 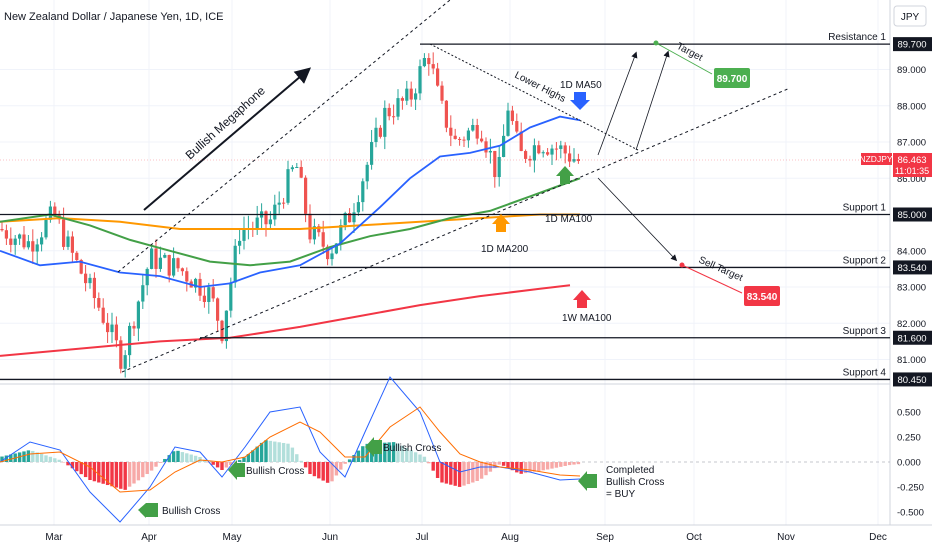 What do you see at coordinates (580, 101) in the screenshot?
I see `ma50-marker-arrow` at bounding box center [580, 101].